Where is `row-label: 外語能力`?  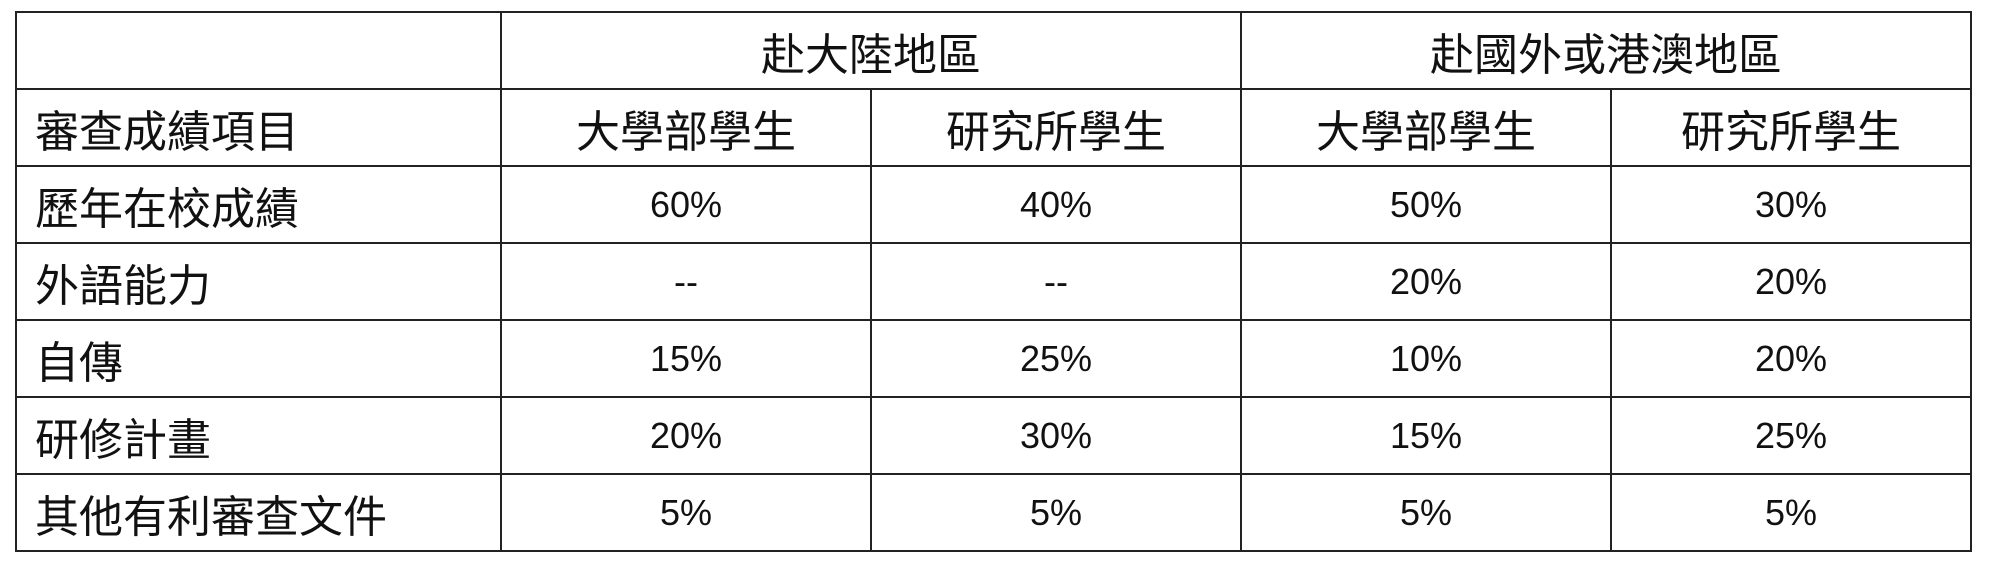
row-label: 外語能力 is located at coordinates (258, 281).